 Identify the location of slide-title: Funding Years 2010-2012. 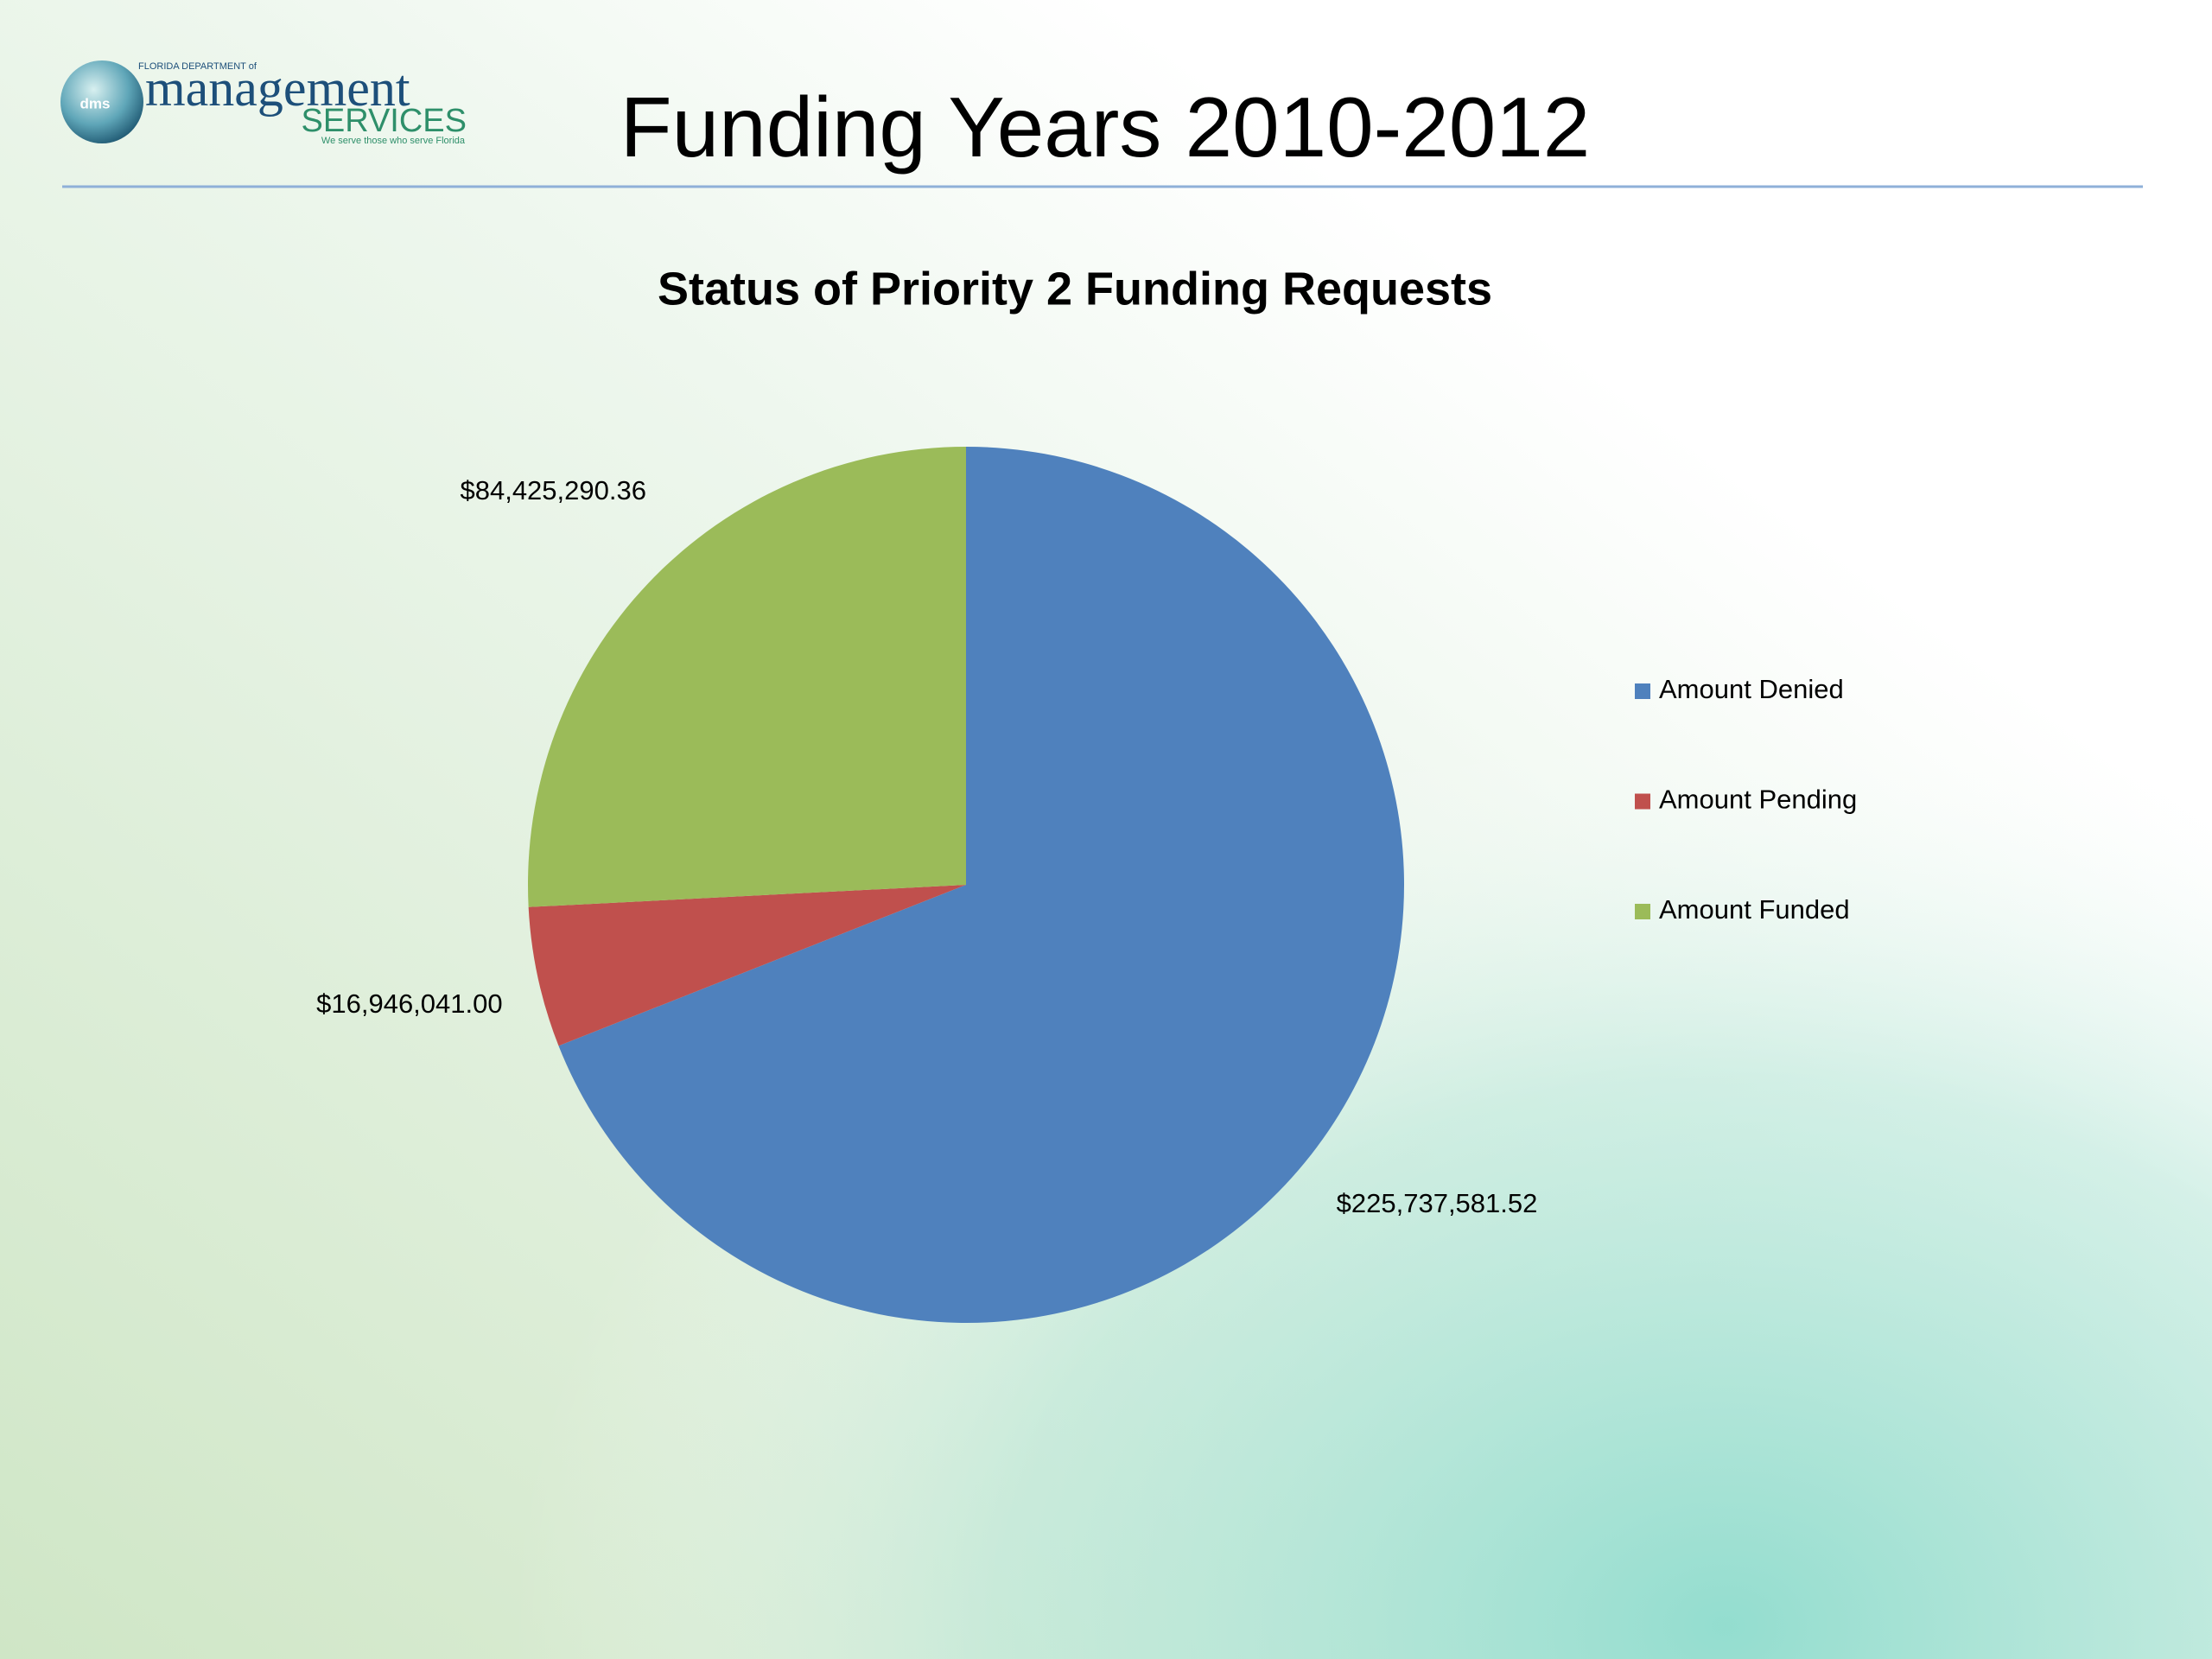
(1105, 127).